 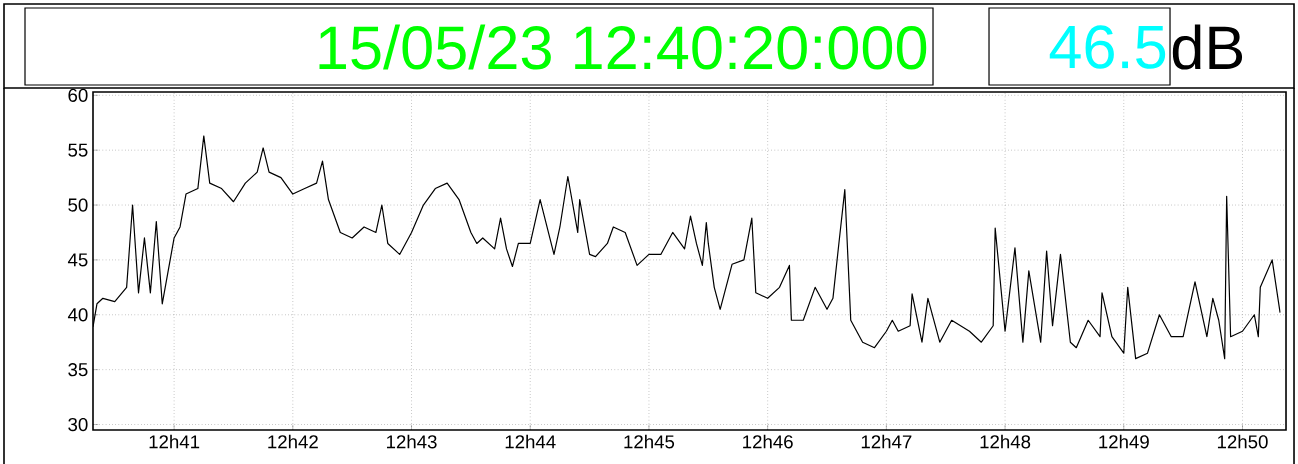 I want to click on x-tick-label: 12h43, so click(x=412, y=441).